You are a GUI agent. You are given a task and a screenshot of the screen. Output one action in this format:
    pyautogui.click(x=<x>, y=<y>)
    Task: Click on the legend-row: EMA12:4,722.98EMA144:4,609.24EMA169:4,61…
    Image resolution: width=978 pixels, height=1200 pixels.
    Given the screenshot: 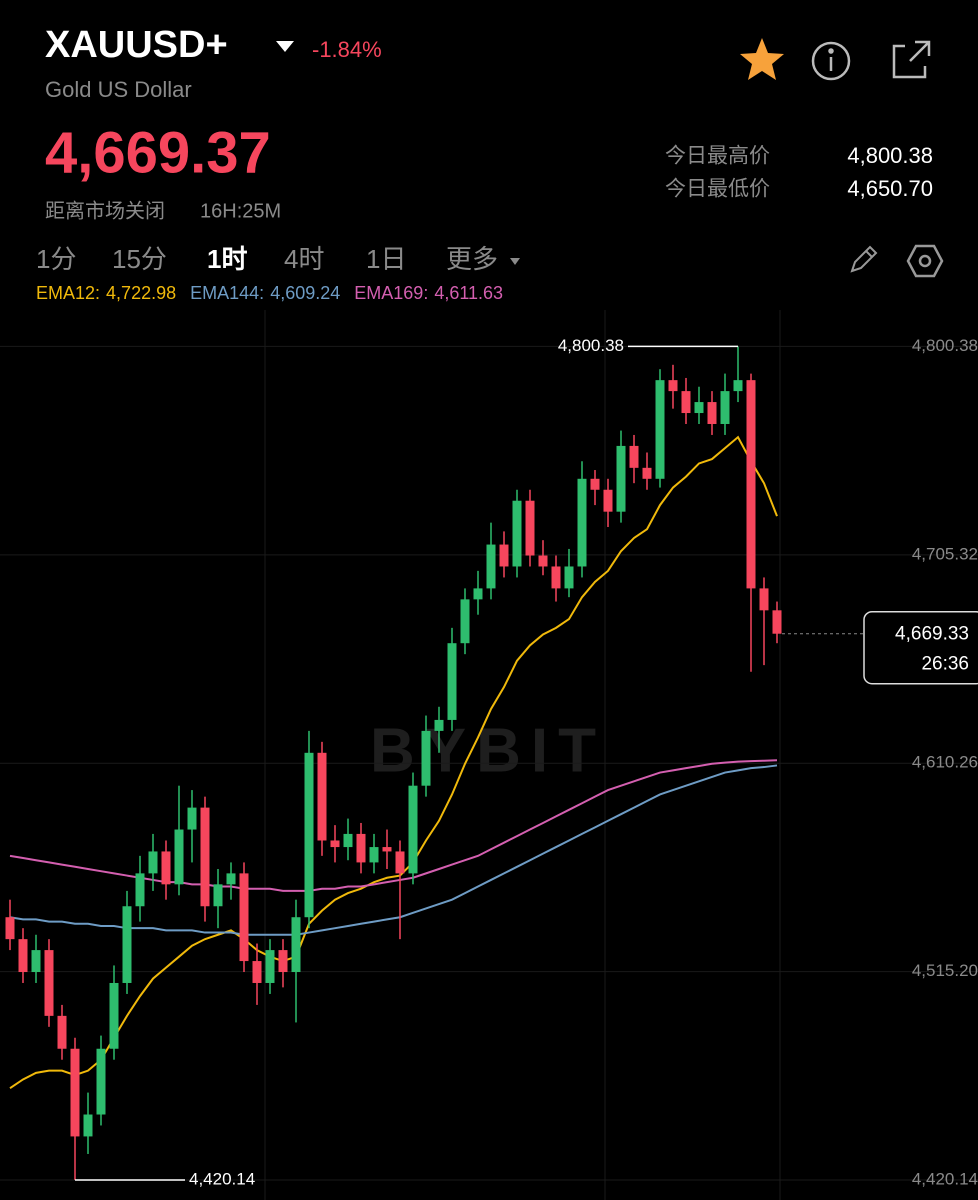 What is the action you would take?
    pyautogui.click(x=269, y=293)
    